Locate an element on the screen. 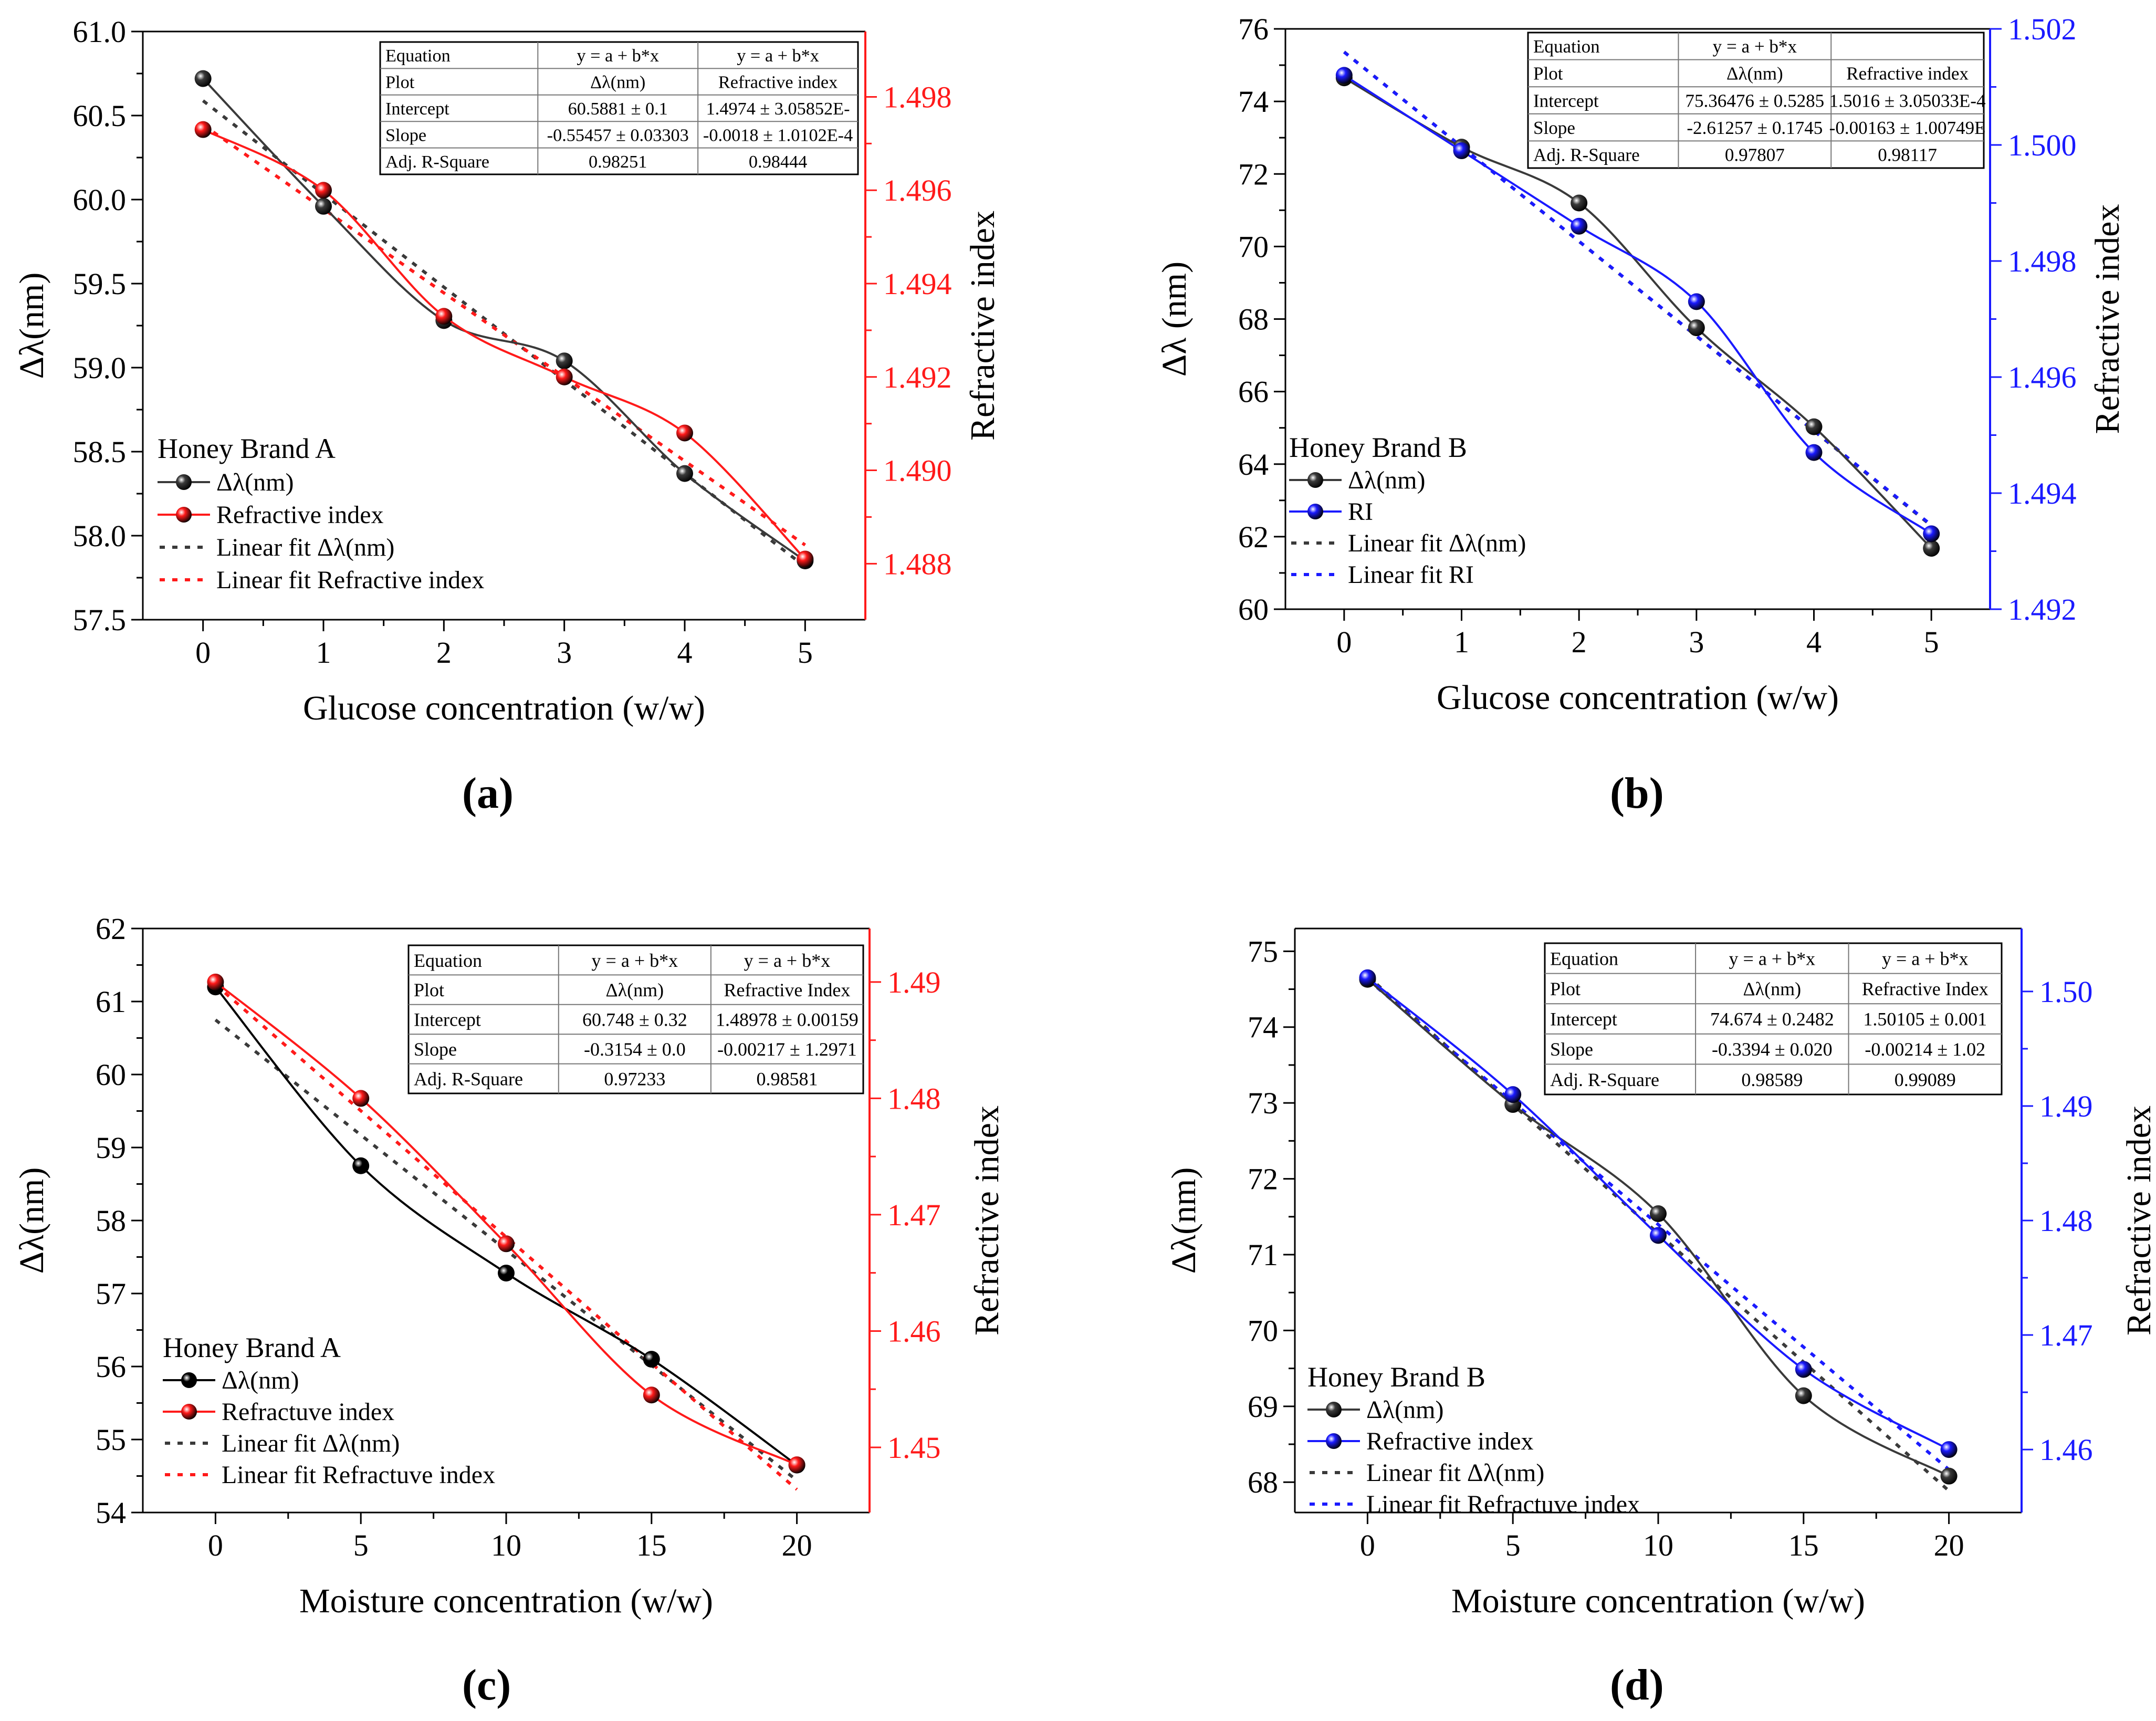 This screenshot has width=2156, height=1721. legend-entry: Refractive index is located at coordinates (1450, 1441).